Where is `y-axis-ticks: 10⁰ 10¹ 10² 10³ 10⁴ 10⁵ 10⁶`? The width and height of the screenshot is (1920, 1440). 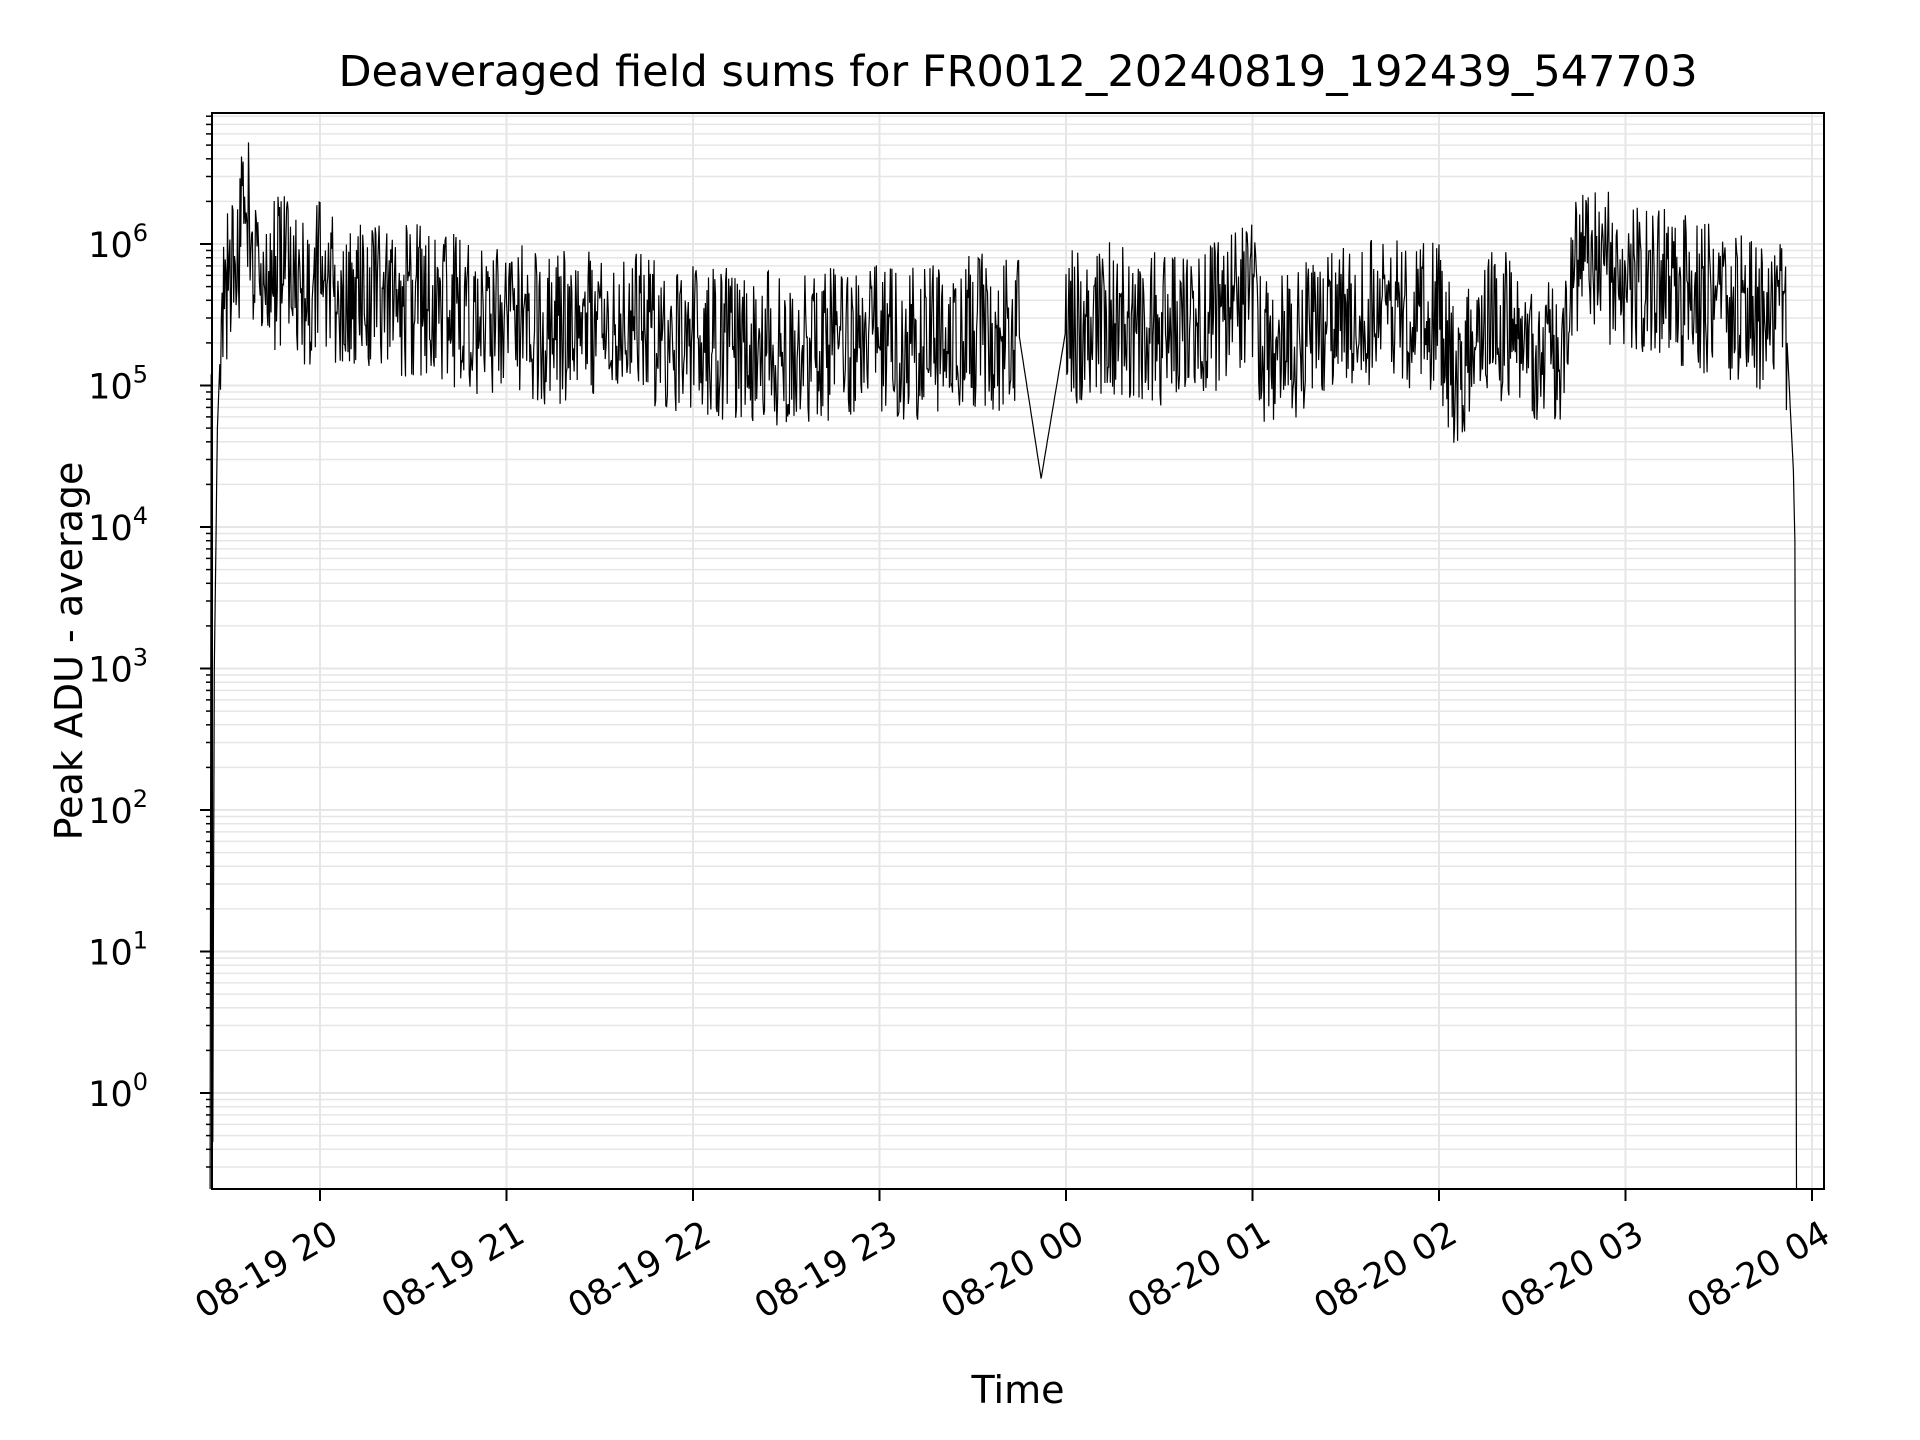
y-axis-ticks: 10⁰ 10¹ 10² 10³ 10⁴ 10⁵ 10⁶ is located at coordinates (150, 641).